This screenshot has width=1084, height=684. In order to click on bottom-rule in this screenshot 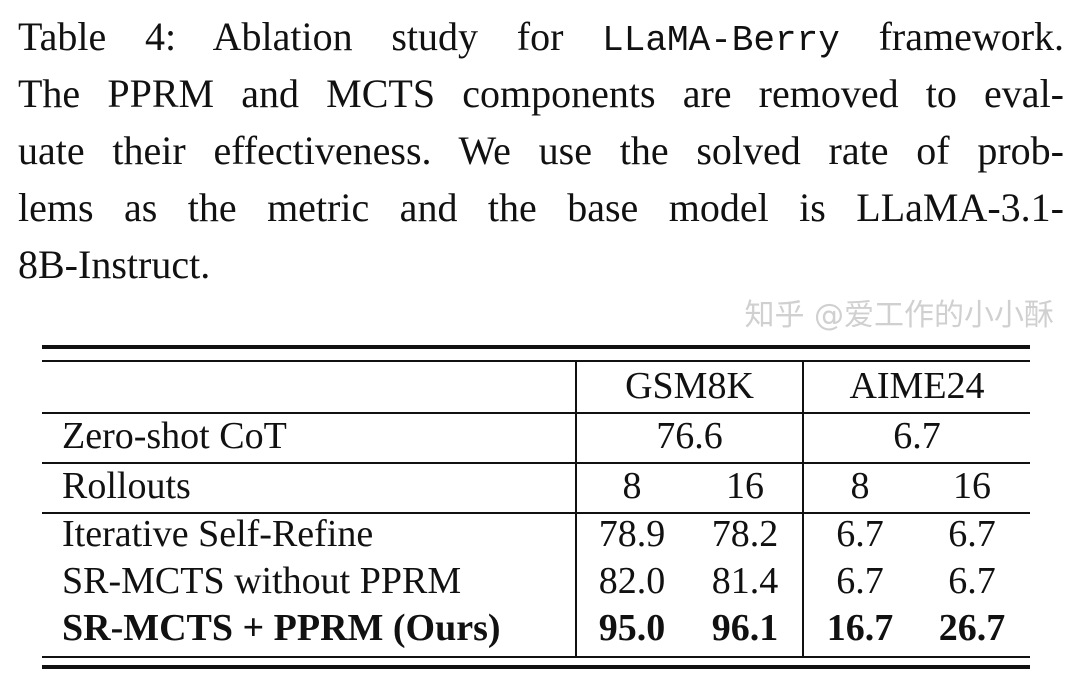, I will do `click(536, 667)`.